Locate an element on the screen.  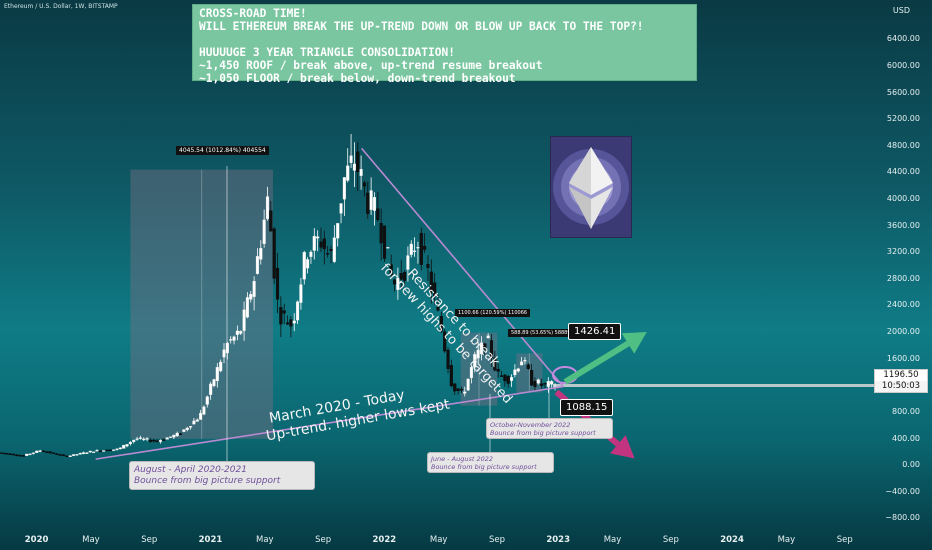
y-tick-label: 4800.00 is located at coordinates (903, 145).